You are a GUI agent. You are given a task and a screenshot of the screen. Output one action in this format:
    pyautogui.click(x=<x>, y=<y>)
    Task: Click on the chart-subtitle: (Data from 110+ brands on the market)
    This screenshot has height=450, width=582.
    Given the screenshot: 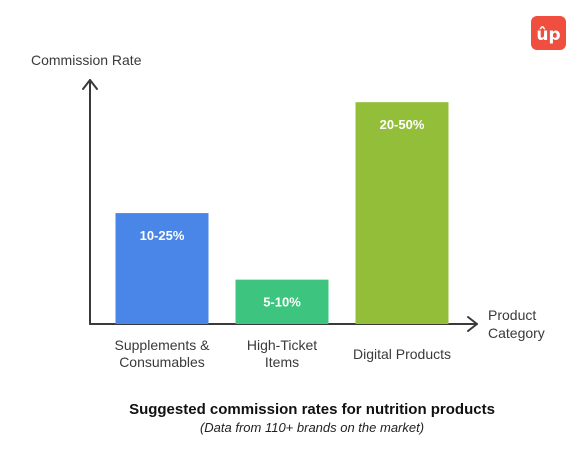 What is the action you would take?
    pyautogui.click(x=312, y=427)
    